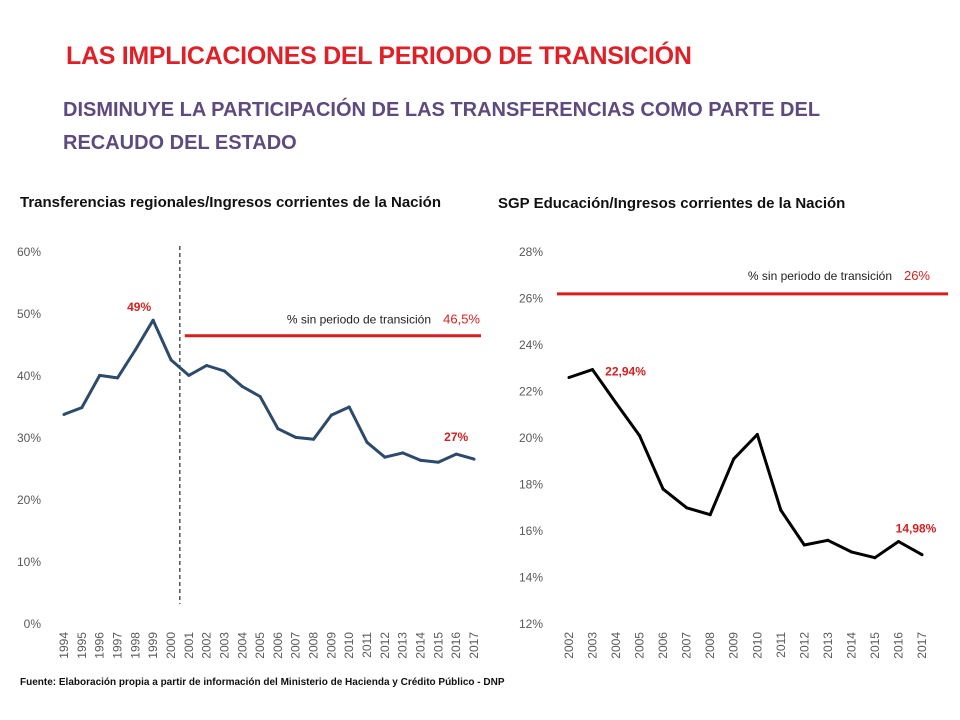 This screenshot has height=720, width=960. I want to click on chart1-y-tick: 40%, so click(29, 376).